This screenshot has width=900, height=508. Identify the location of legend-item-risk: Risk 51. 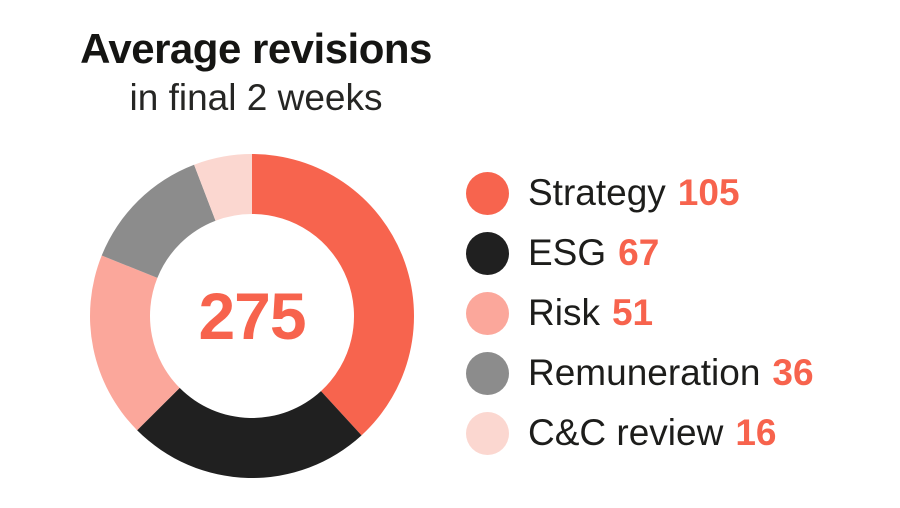
(640, 313).